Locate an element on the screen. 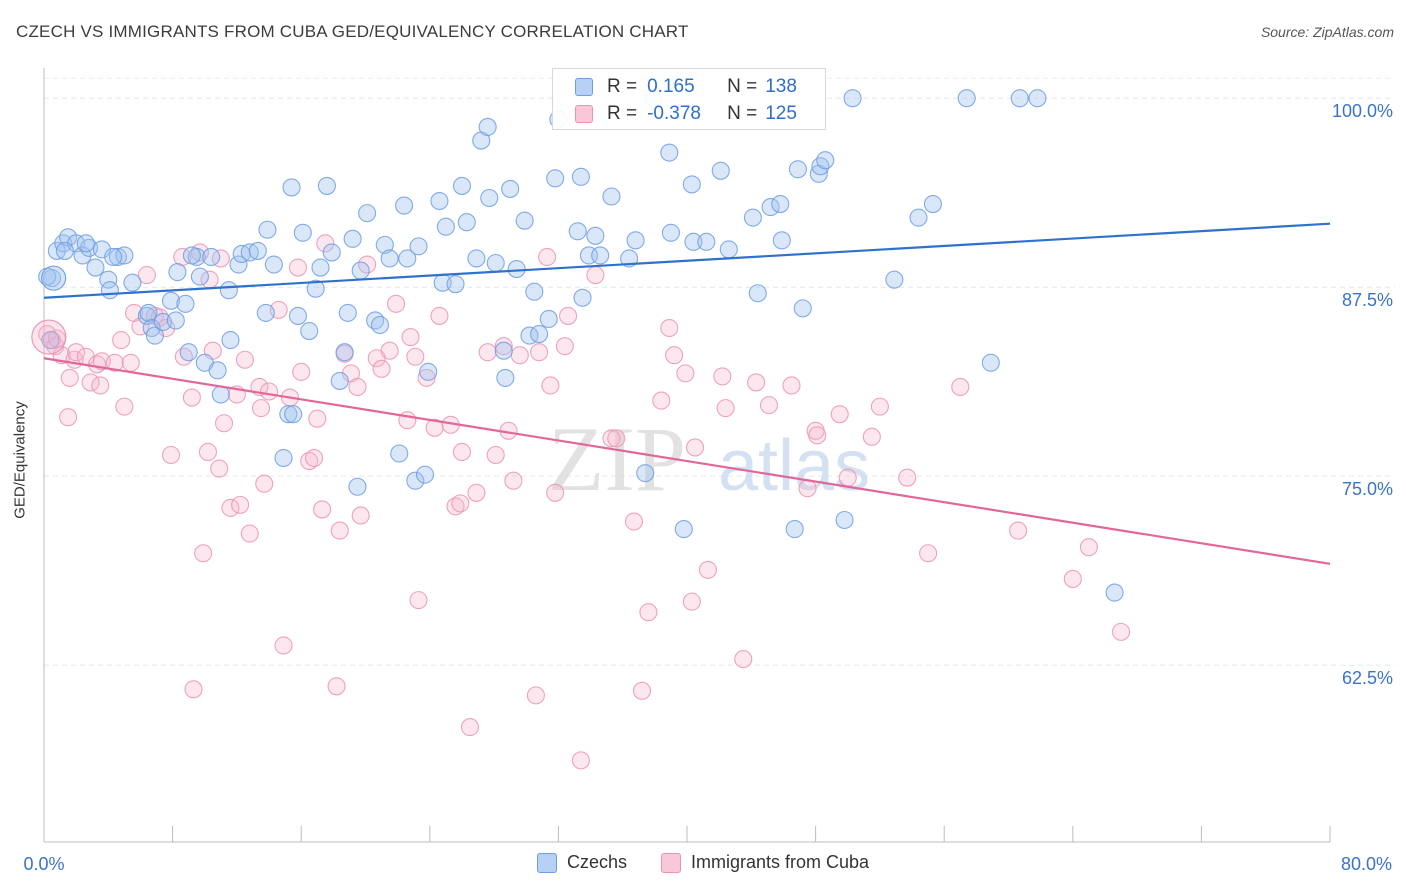 The height and width of the screenshot is (892, 1406). r-value: -0.378 is located at coordinates (674, 113).